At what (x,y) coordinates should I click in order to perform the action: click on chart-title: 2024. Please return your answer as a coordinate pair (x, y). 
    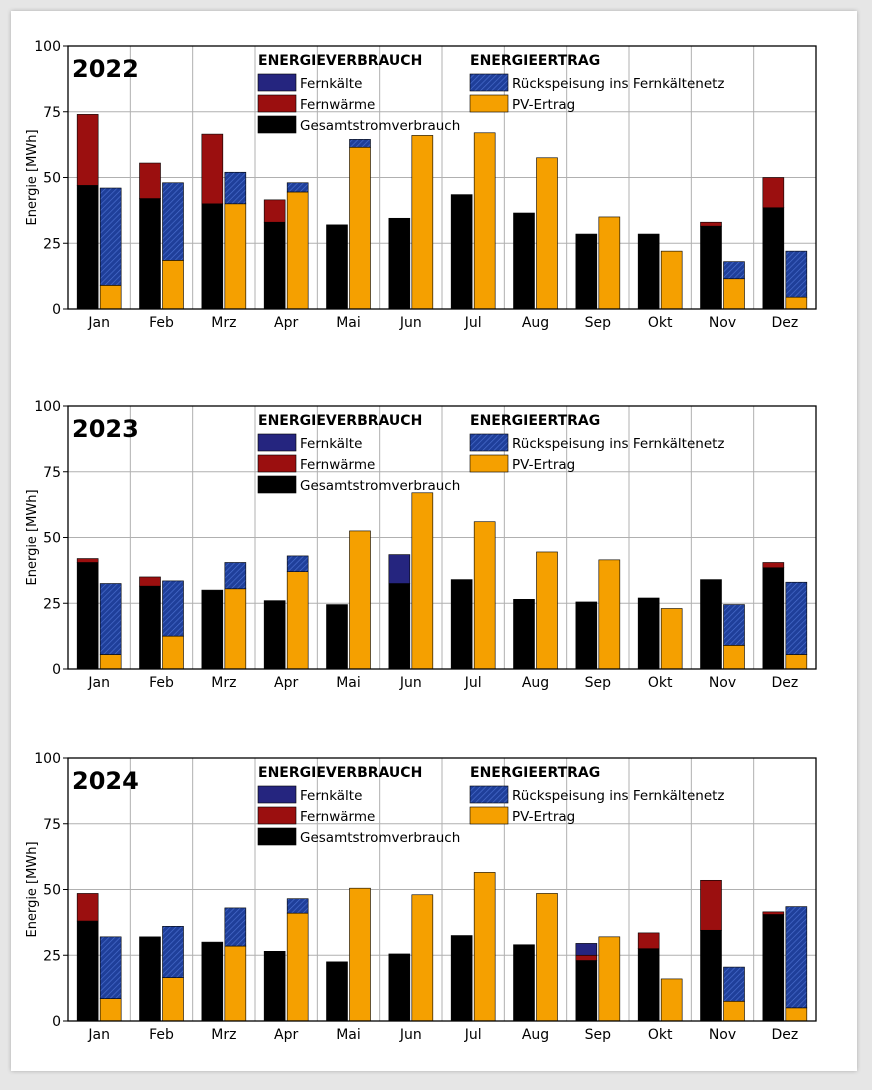
    Looking at the image, I should click on (105, 781).